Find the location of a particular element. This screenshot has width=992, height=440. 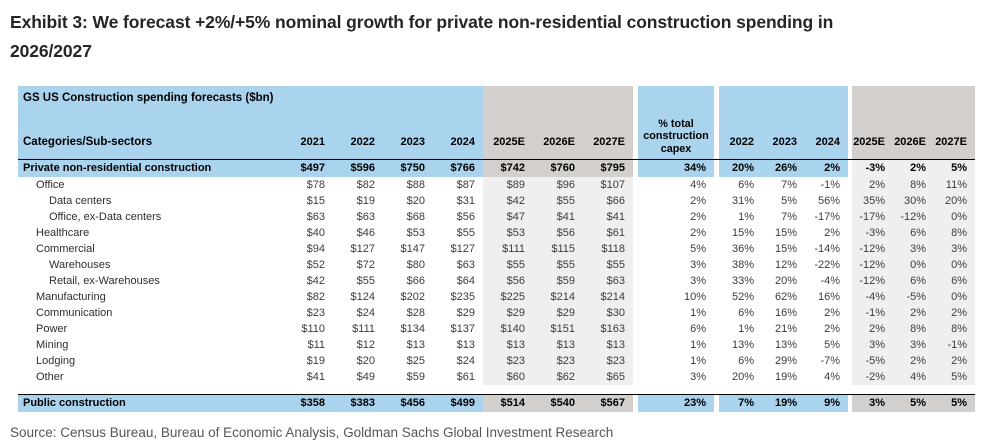

cell-level-forecast: $42 is located at coordinates (508, 201).